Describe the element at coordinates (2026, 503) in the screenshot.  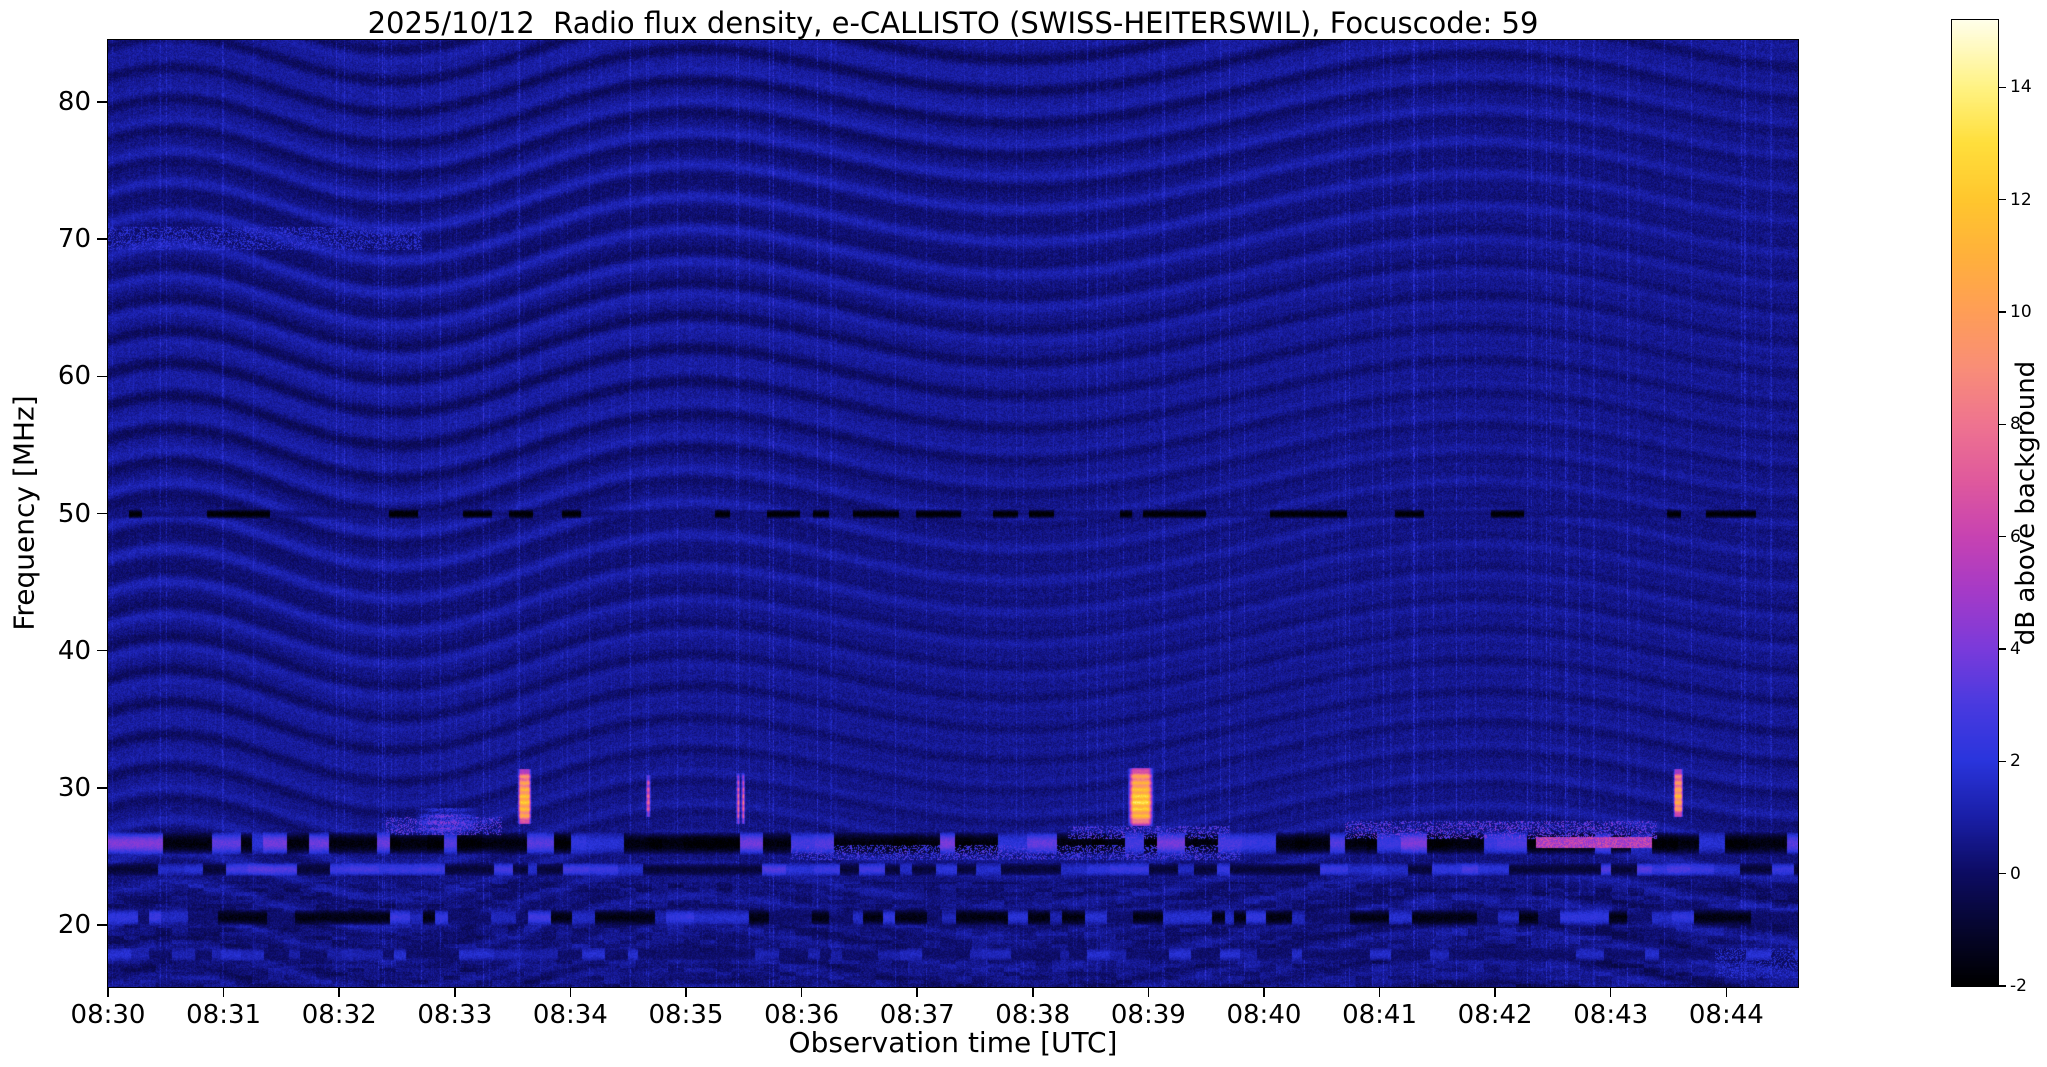
I see `colorbar-label: dB above background` at that location.